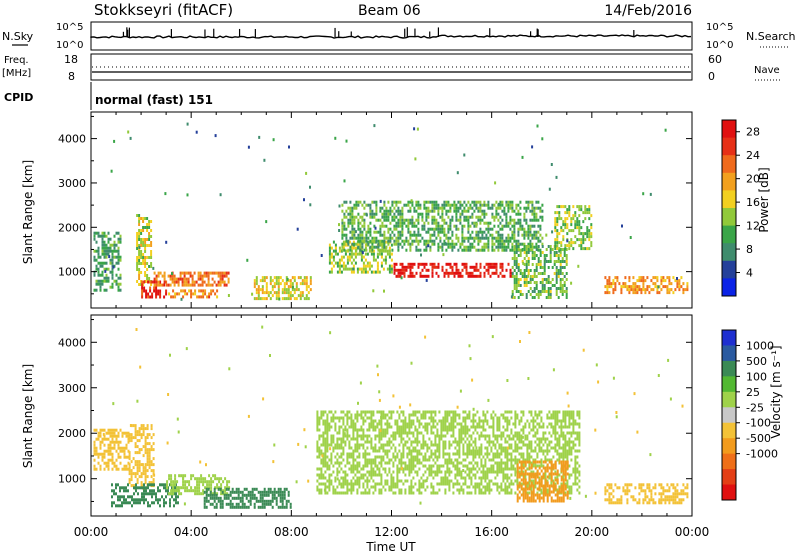  Describe the element at coordinates (390, 547) in the screenshot. I see `xaxis-label: Time UT` at that location.